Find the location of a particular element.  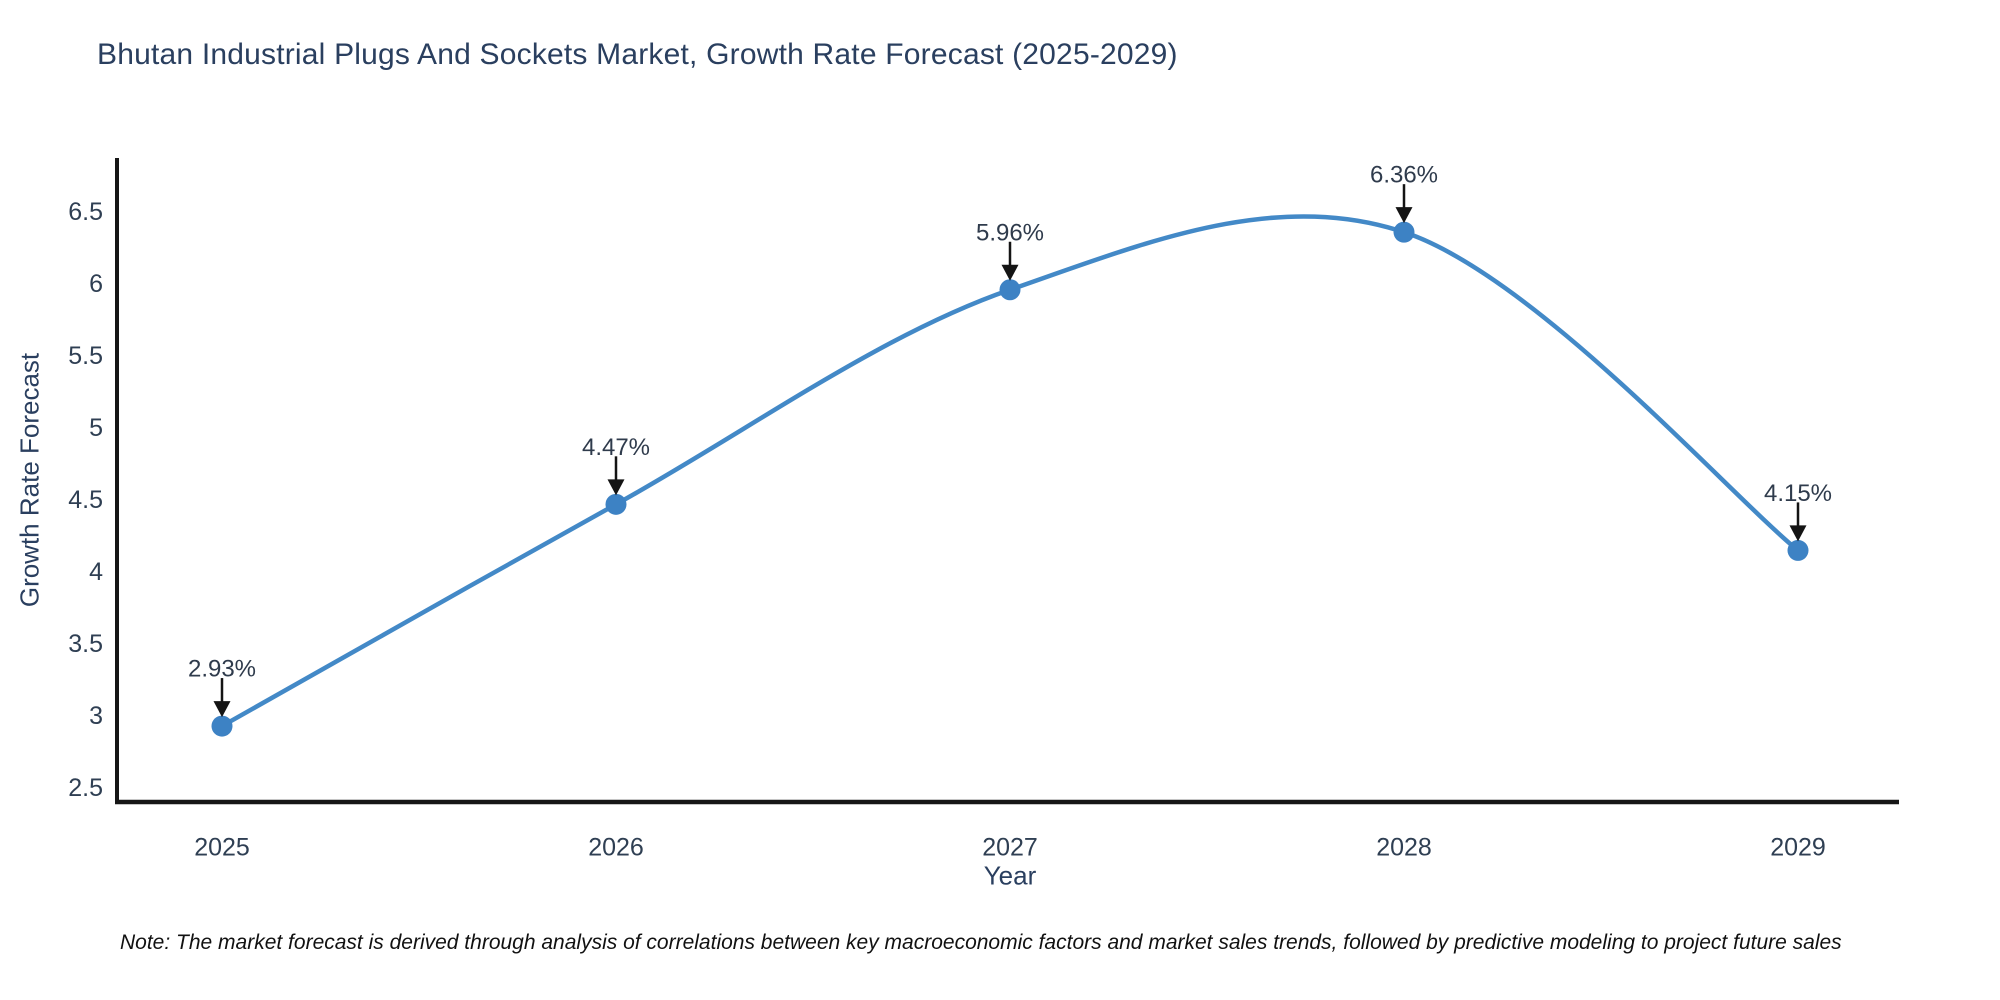

y-tick-label: 3 is located at coordinates (96, 716).